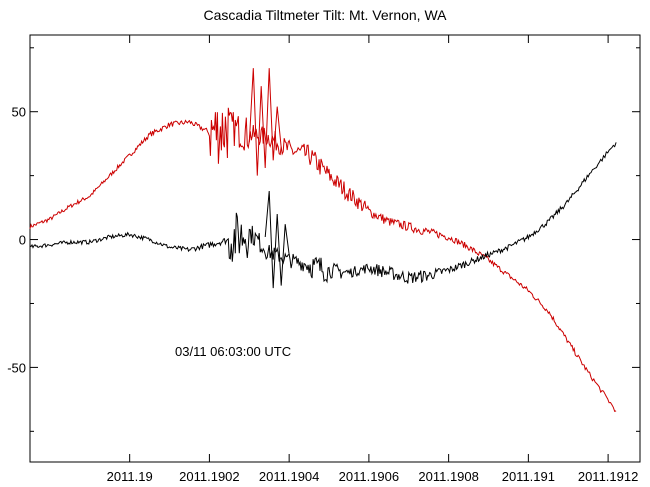 This screenshot has width=650, height=487. I want to click on y-tick-label: 50, so click(19, 112).